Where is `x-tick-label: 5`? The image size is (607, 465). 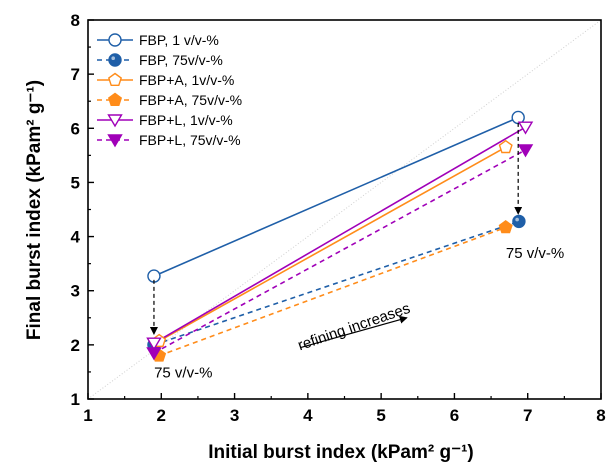 x-tick-label: 5 is located at coordinates (380, 415).